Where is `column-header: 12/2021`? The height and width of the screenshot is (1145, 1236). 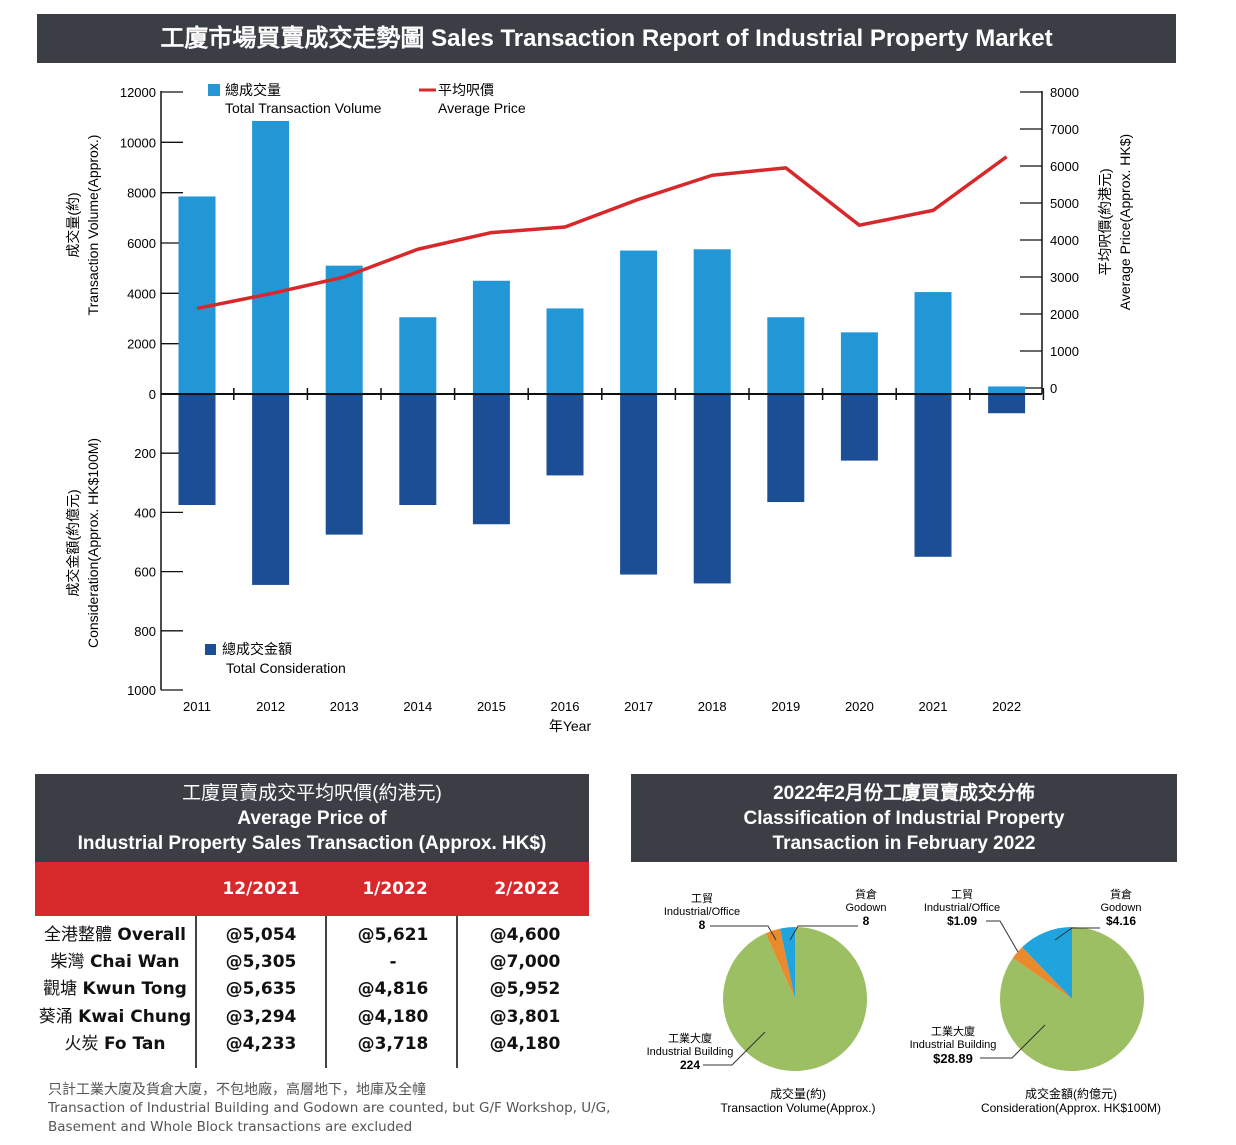 column-header: 12/2021 is located at coordinates (261, 889).